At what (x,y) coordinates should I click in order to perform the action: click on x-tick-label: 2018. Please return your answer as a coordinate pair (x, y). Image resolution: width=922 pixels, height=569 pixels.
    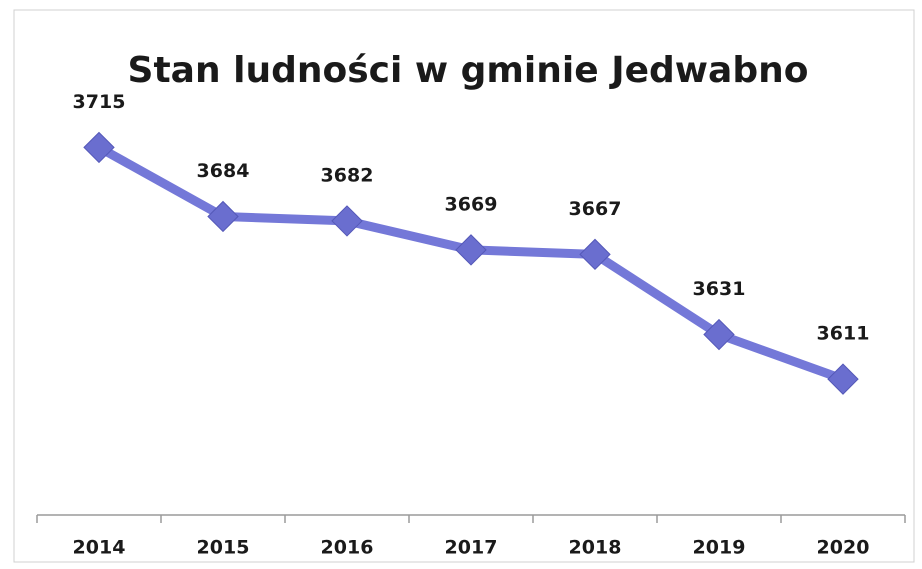
    Looking at the image, I should click on (595, 548).